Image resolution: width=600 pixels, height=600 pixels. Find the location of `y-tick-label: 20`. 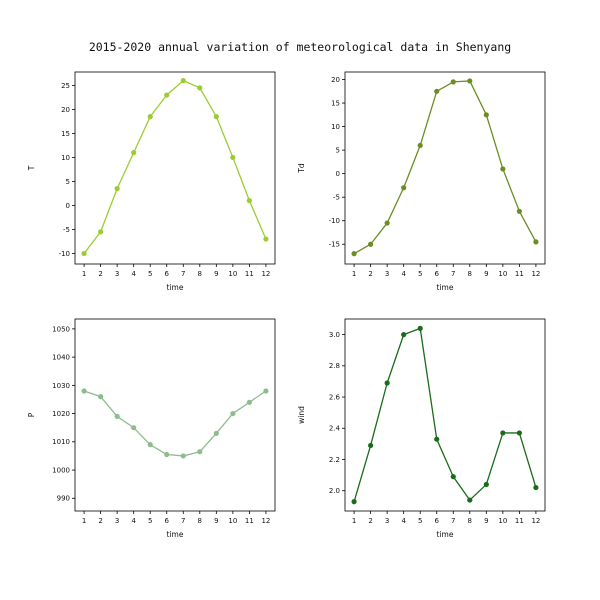

y-tick-label: 20 is located at coordinates (65, 110).